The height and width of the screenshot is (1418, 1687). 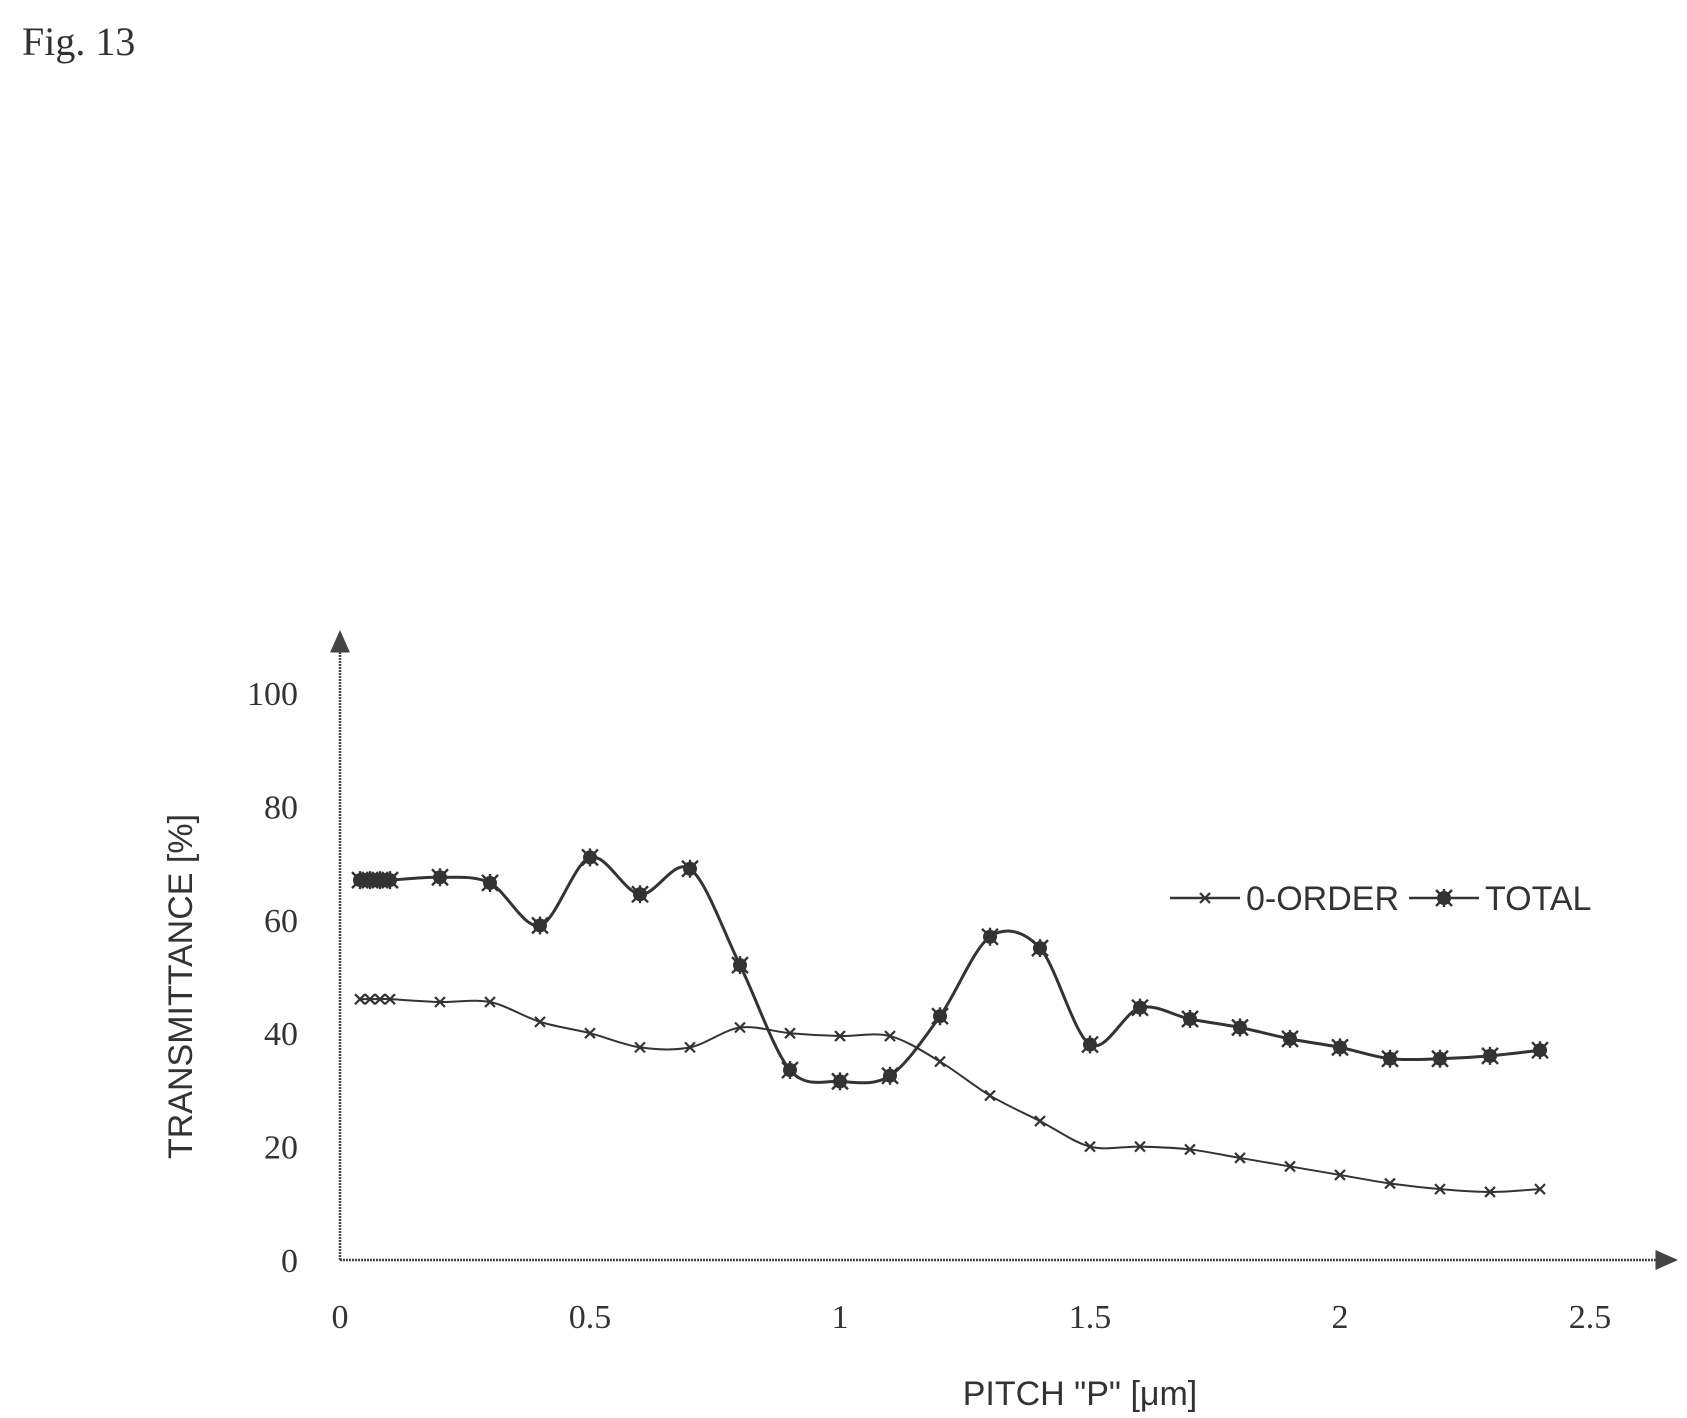 I want to click on y-tick-label: 40, so click(x=281, y=1034).